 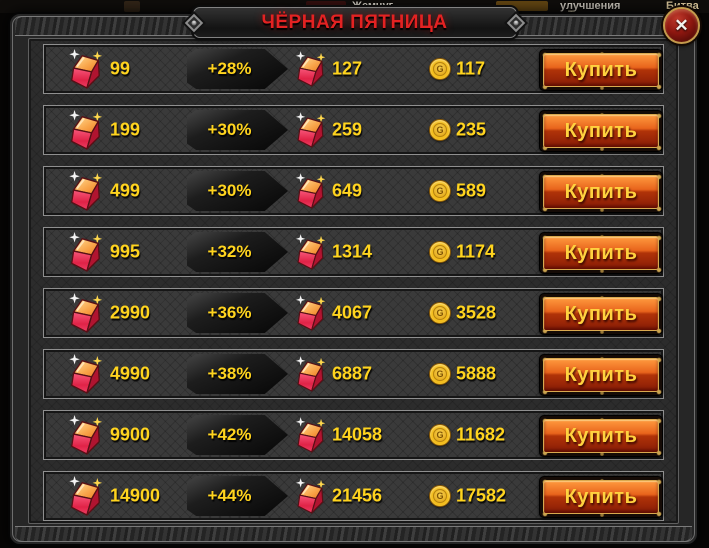 What do you see at coordinates (125, 129) in the screenshot?
I see `base-amount: 199` at bounding box center [125, 129].